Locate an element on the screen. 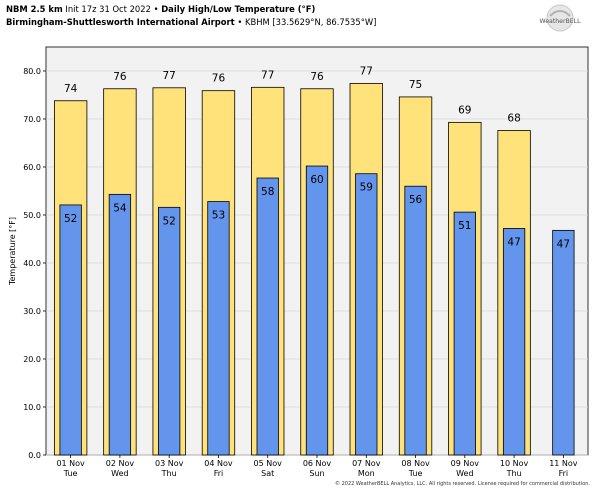  x-tick-day: Mon is located at coordinates (366, 473).